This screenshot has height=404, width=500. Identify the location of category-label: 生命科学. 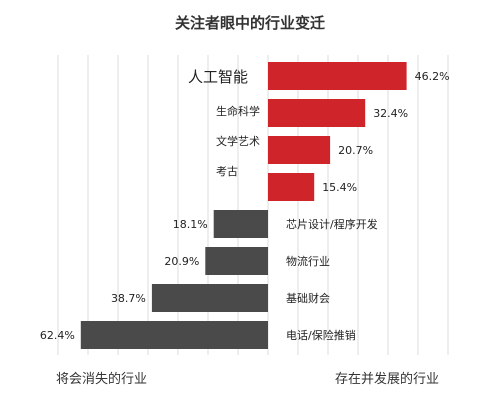
(238, 111).